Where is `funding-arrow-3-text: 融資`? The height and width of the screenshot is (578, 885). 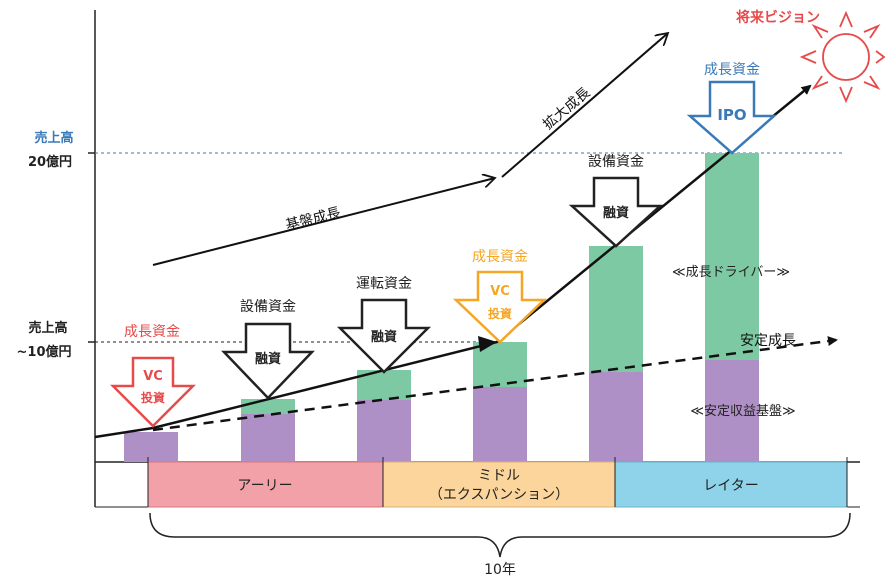 funding-arrow-3-text: 融資 is located at coordinates (384, 337).